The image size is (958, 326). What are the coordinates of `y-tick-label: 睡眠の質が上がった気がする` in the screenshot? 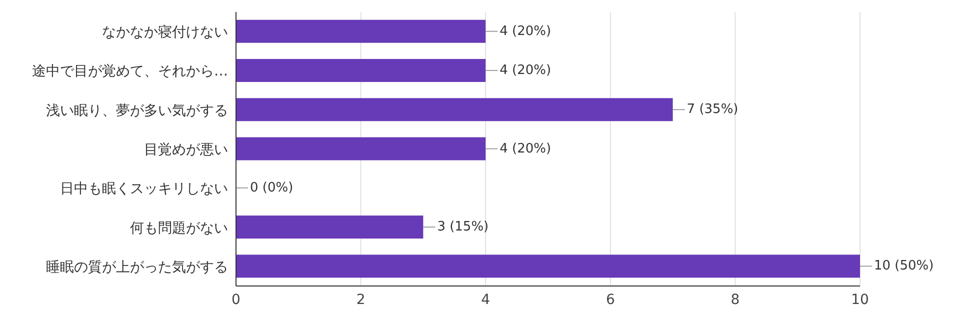 It's located at (137, 267).